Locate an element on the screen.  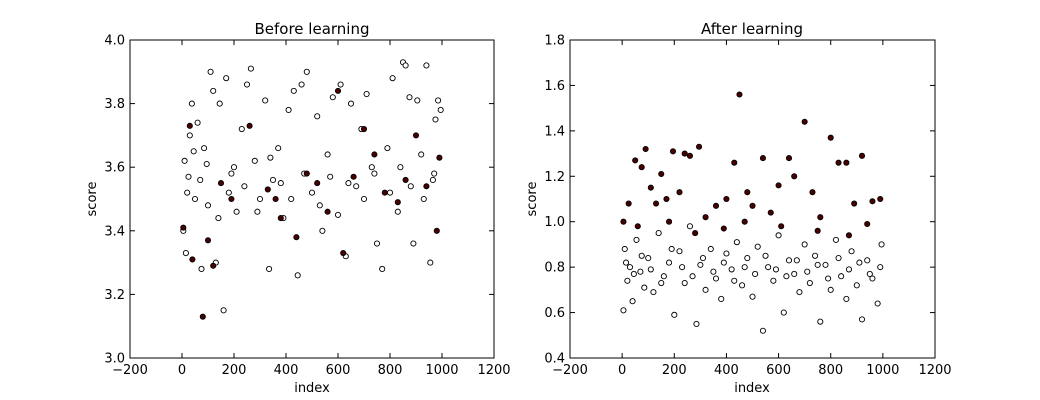
y-tick-label: 1.0 is located at coordinates (554, 222).